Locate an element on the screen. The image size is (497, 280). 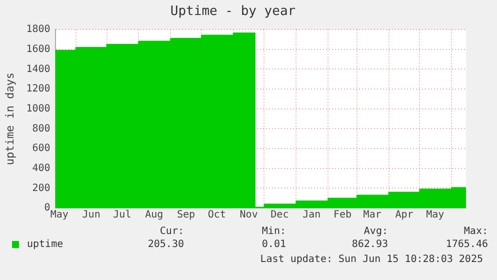
y-tick-label: 1000 is located at coordinates (38, 108).